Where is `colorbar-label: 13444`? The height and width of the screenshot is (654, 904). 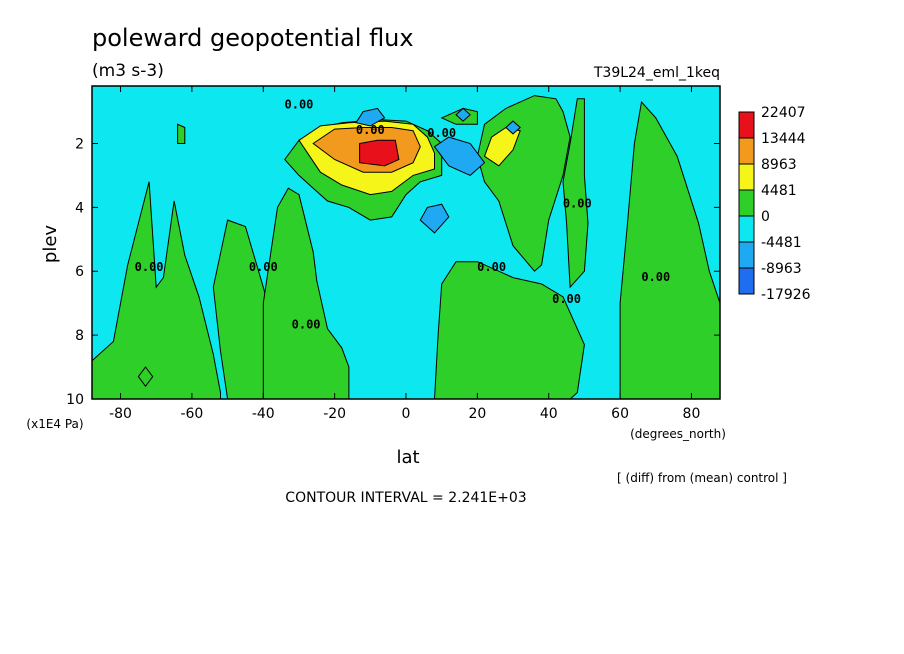 colorbar-label: 13444 is located at coordinates (783, 139).